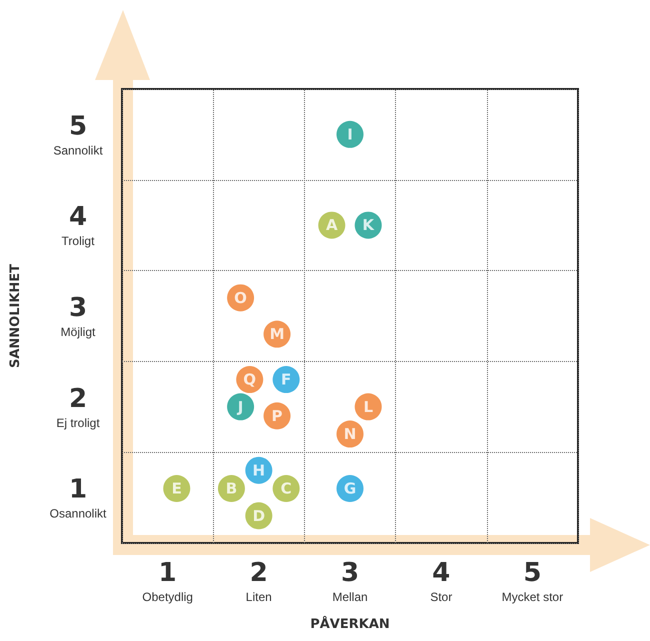  What do you see at coordinates (441, 581) in the screenshot?
I see `x-tick-label: 4 Stor` at bounding box center [441, 581].